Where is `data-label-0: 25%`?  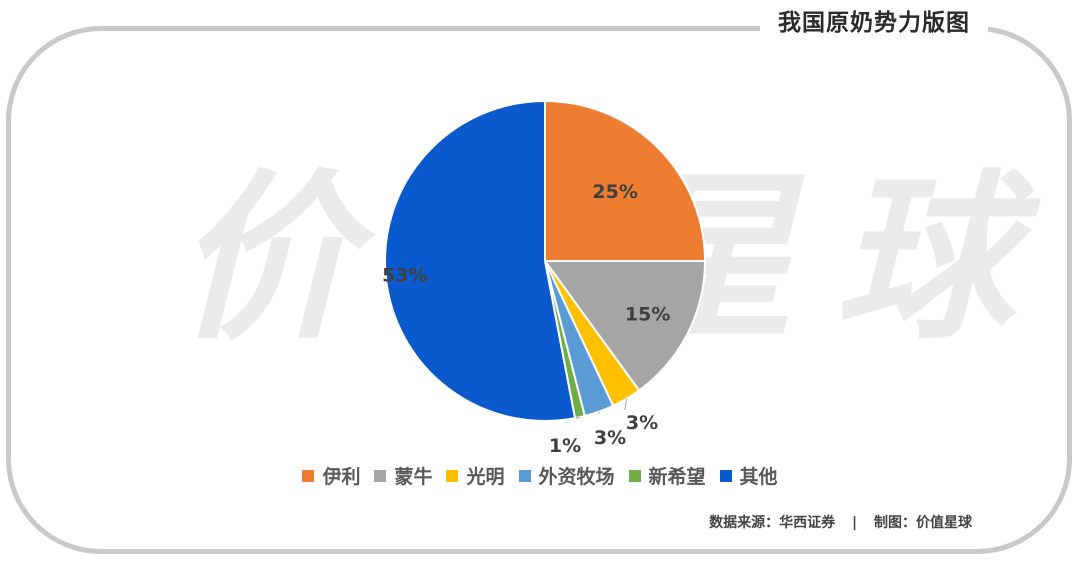 data-label-0: 25% is located at coordinates (614, 192).